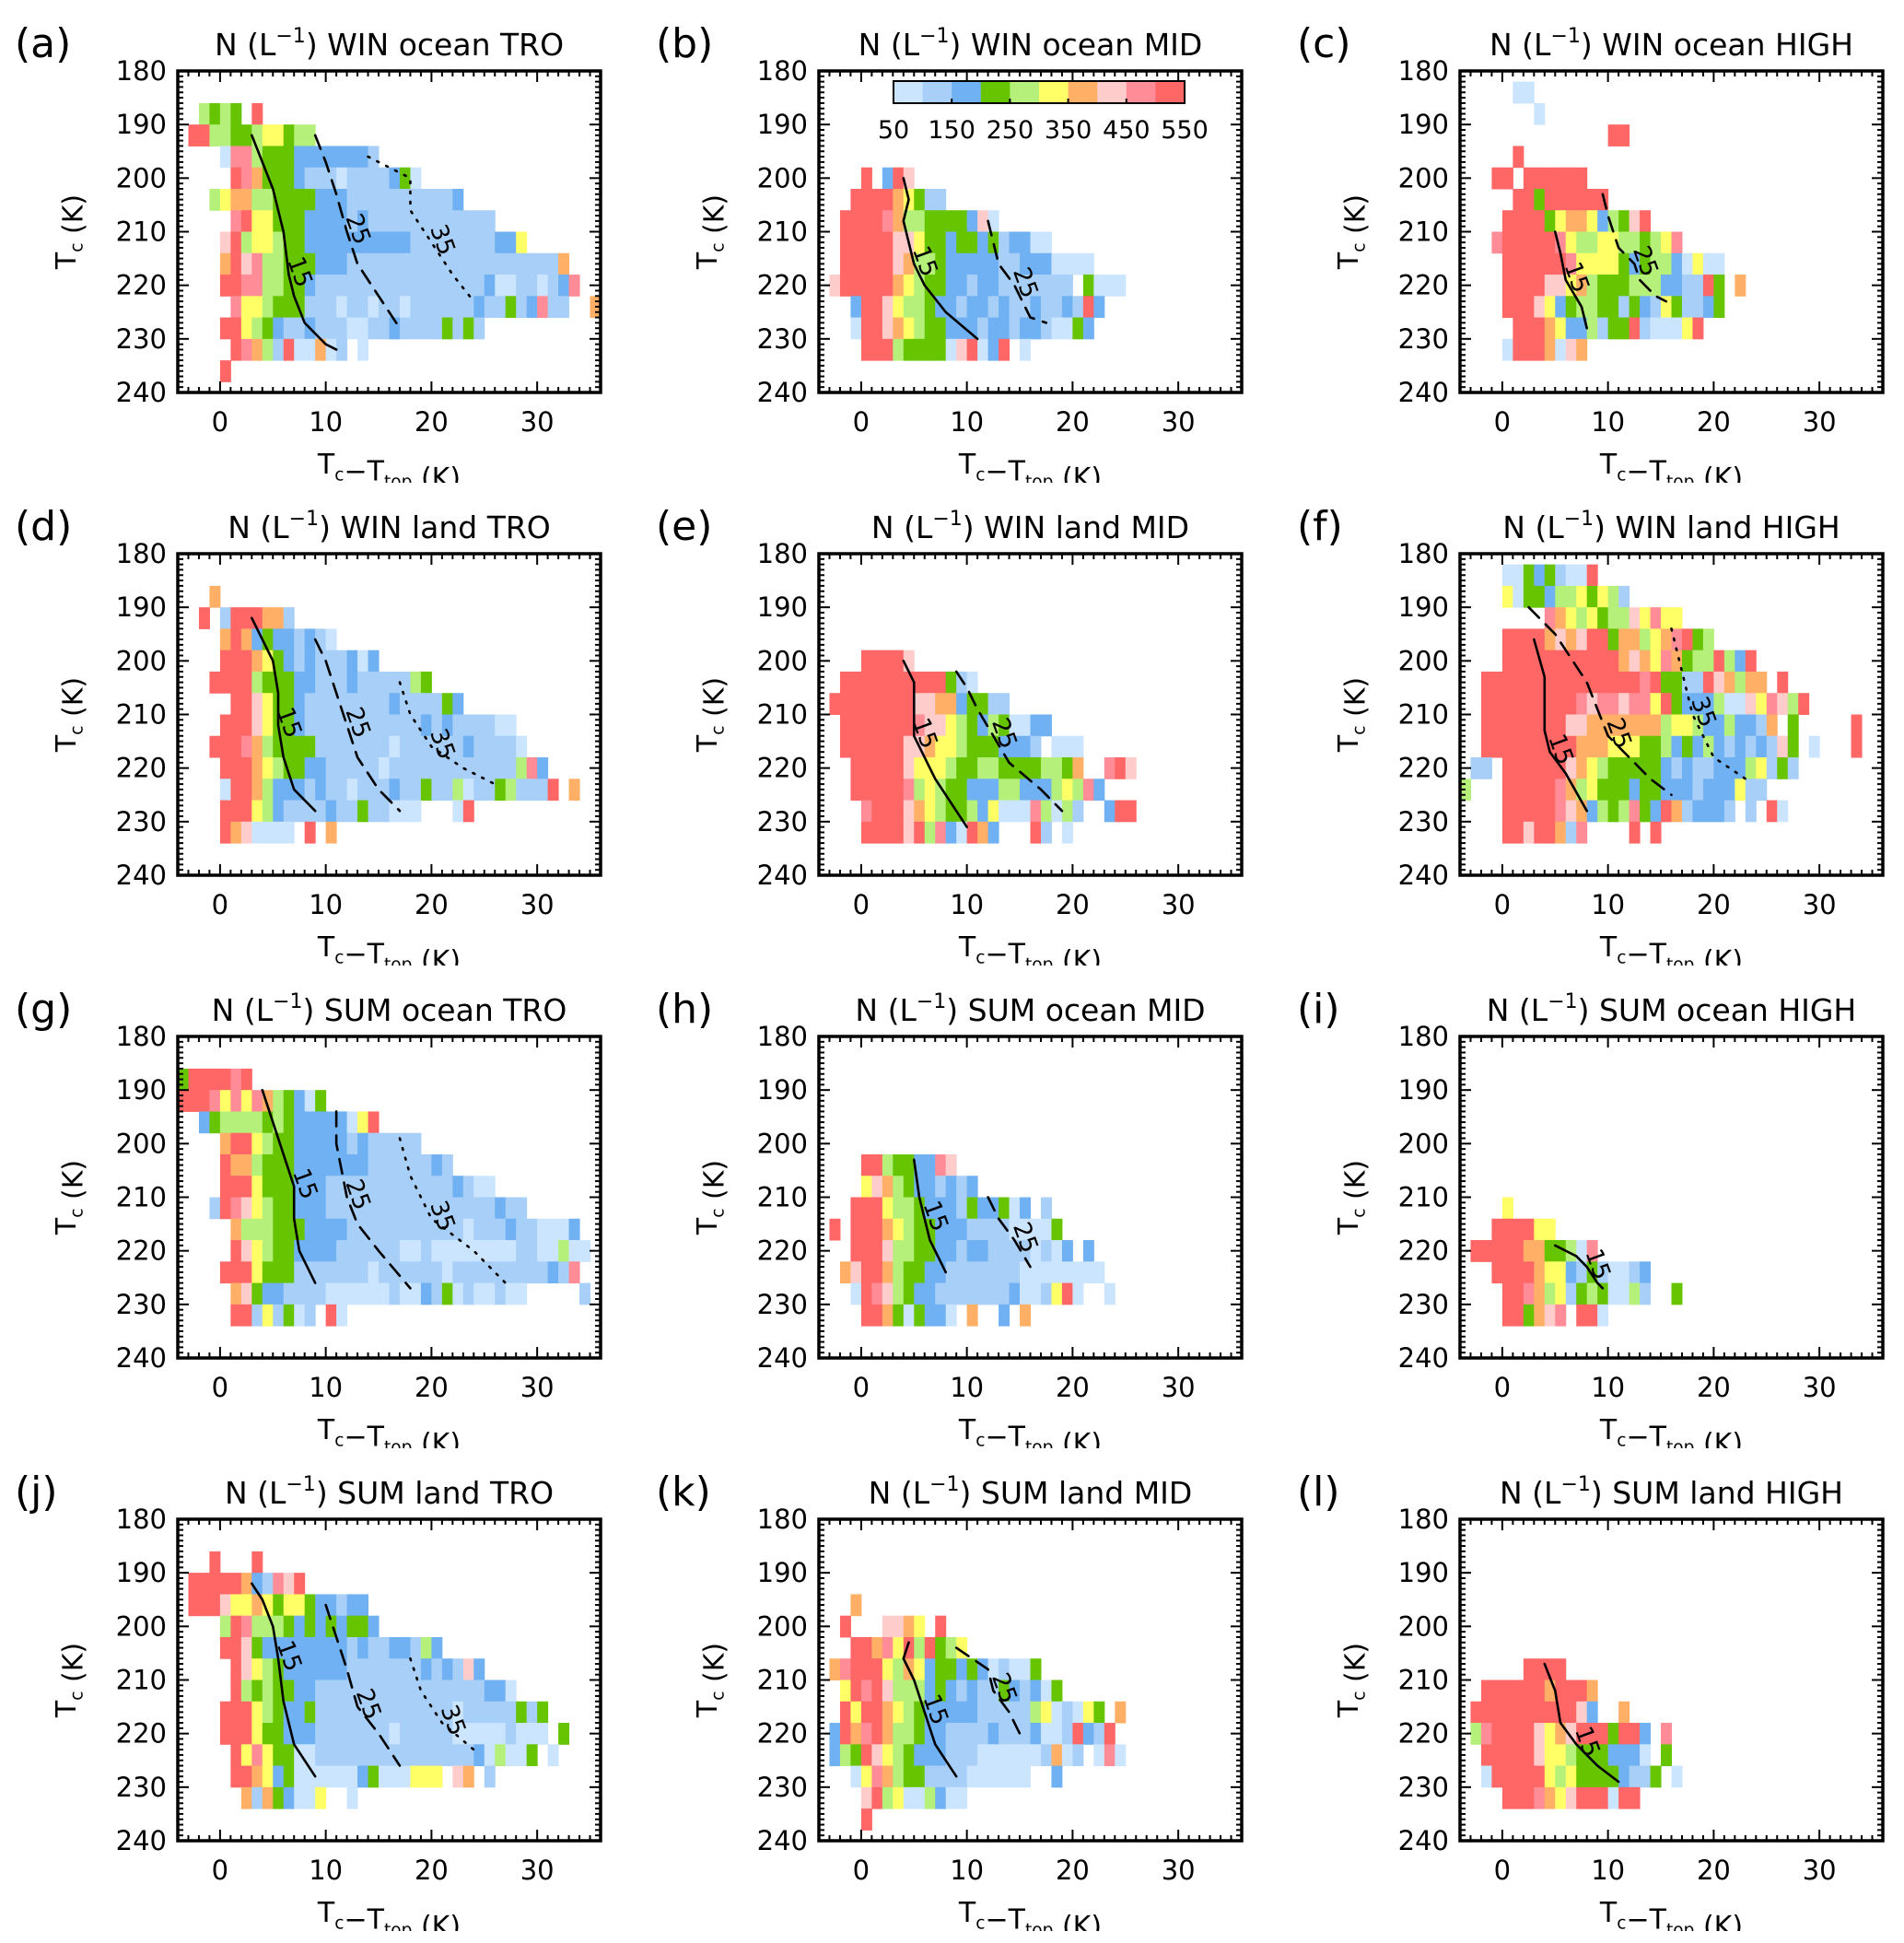 This screenshot has height=1943, width=1904. What do you see at coordinates (287, 1002) in the screenshot?
I see `title-superscript: −1` at bounding box center [287, 1002].